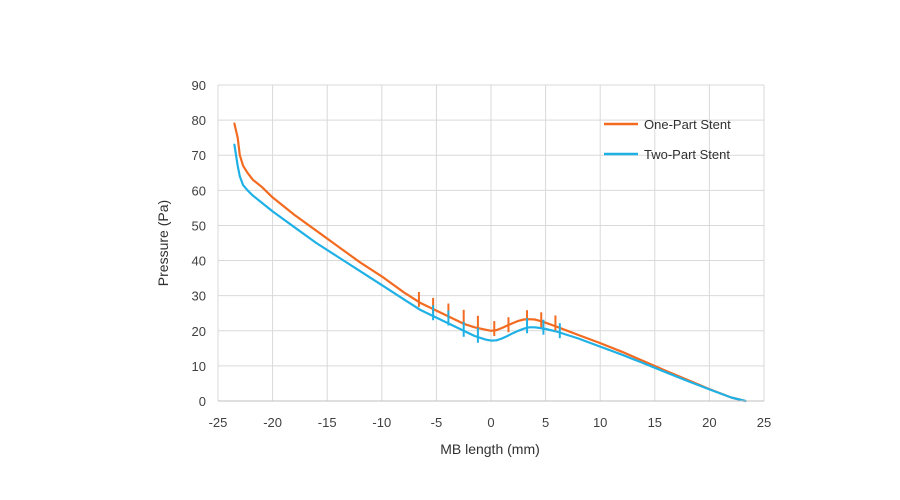 The height and width of the screenshot is (500, 900). What do you see at coordinates (764, 422) in the screenshot?
I see `x-tick-label: 25` at bounding box center [764, 422].